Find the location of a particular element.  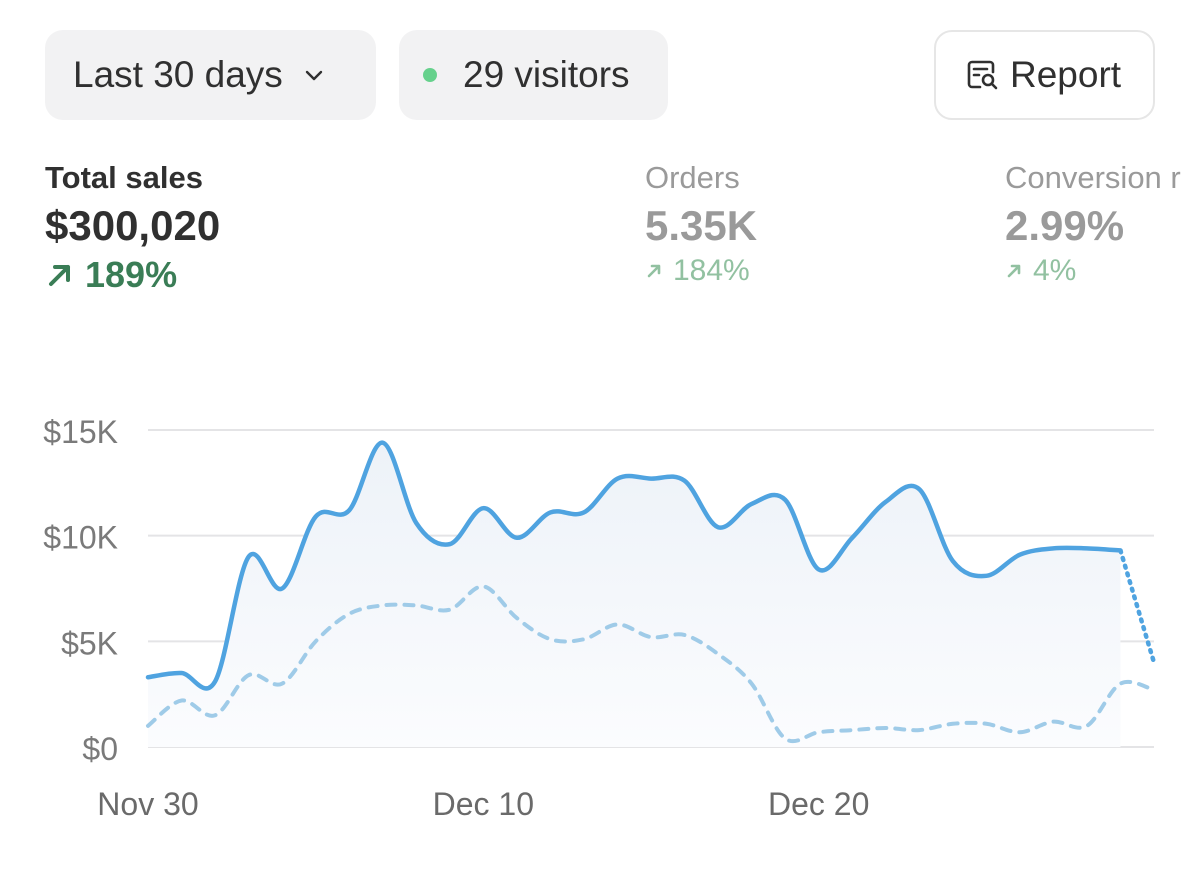

report-button: Report is located at coordinates (1044, 75).